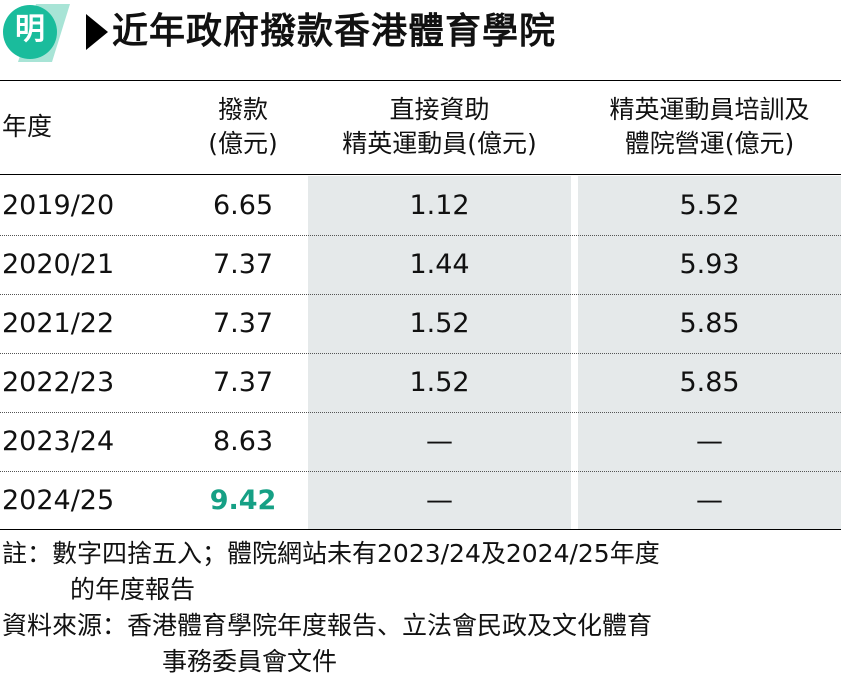  What do you see at coordinates (243, 500) in the screenshot?
I see `cell-funding: 9.42` at bounding box center [243, 500].